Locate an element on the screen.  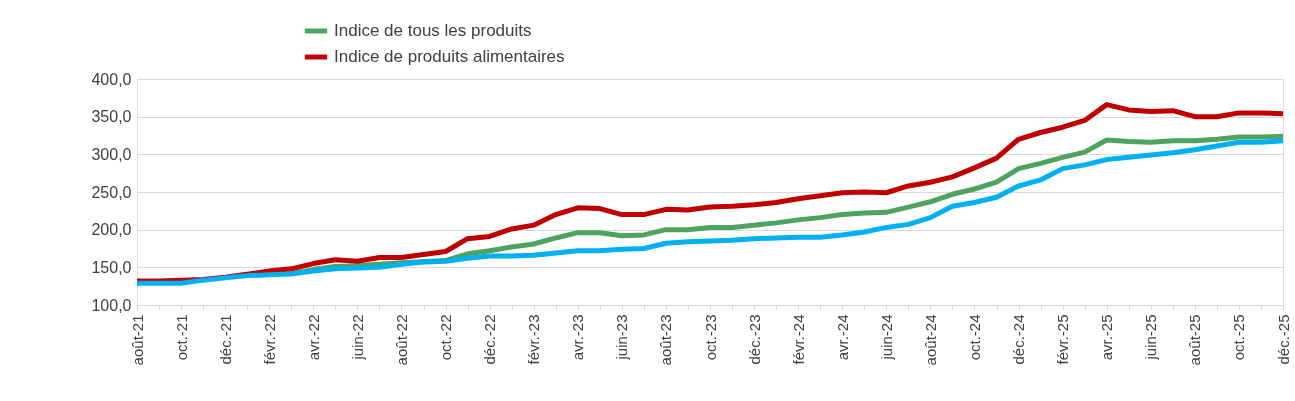
x-tick-label: avr.-23 is located at coordinates (578, 337).